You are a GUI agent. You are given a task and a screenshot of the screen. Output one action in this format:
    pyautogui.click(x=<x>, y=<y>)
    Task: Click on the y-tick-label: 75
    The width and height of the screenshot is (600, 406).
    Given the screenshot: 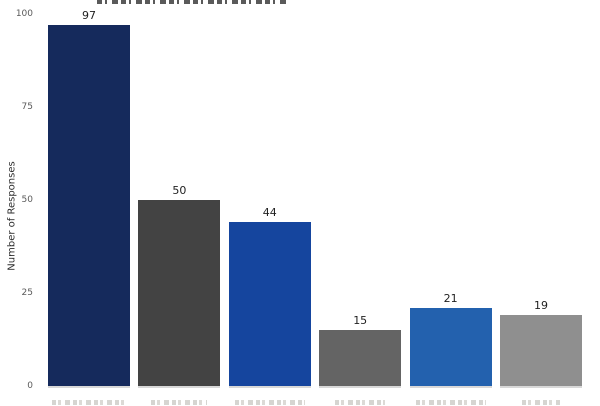 What is the action you would take?
    pyautogui.click(x=27, y=107)
    